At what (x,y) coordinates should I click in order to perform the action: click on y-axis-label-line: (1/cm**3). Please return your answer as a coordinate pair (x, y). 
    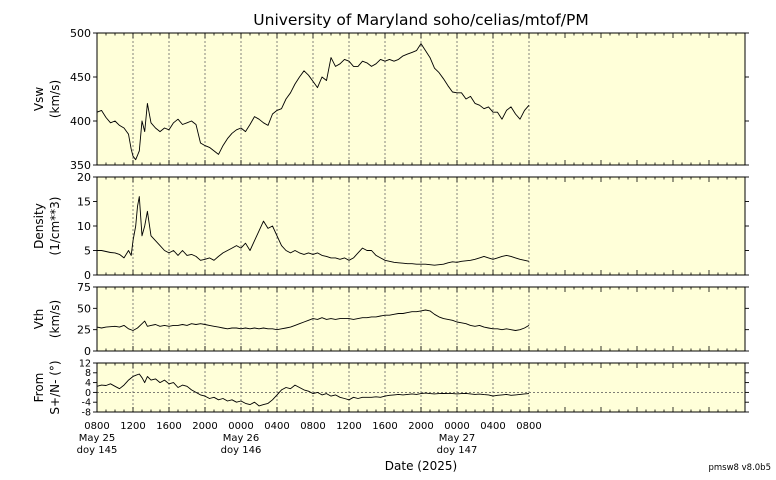
    Looking at the image, I should click on (55, 226).